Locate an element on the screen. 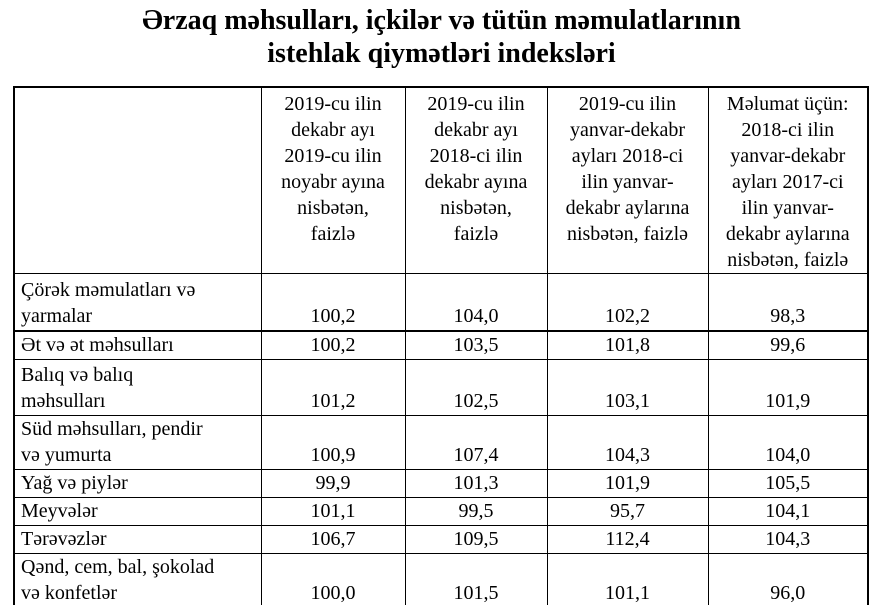  cell-value: 96,0 is located at coordinates (788, 578).